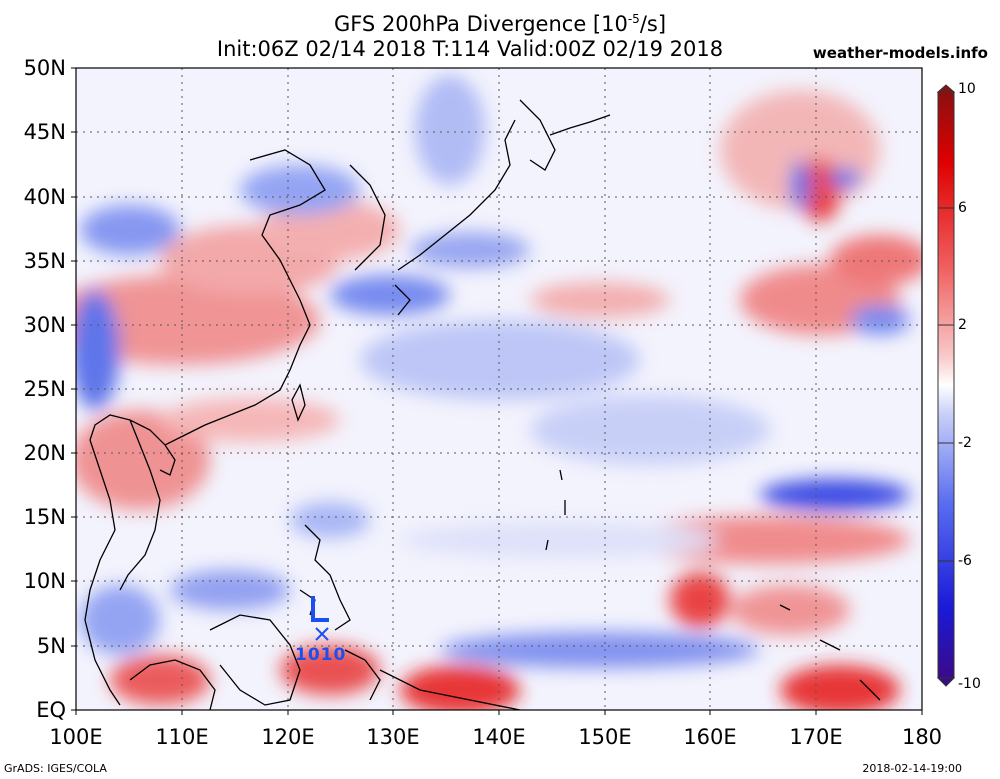 The width and height of the screenshot is (1000, 779). Describe the element at coordinates (922, 737) in the screenshot. I see `lon-label-180: 180` at that location.